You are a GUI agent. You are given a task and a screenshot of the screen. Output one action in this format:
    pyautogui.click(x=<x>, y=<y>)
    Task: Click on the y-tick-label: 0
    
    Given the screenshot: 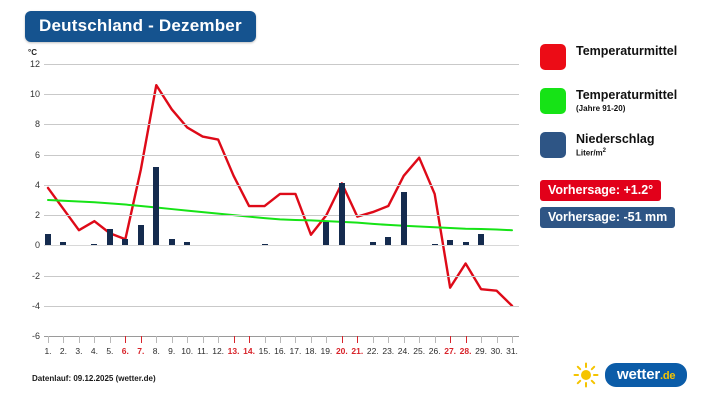 What is the action you would take?
    pyautogui.click(x=37, y=245)
    